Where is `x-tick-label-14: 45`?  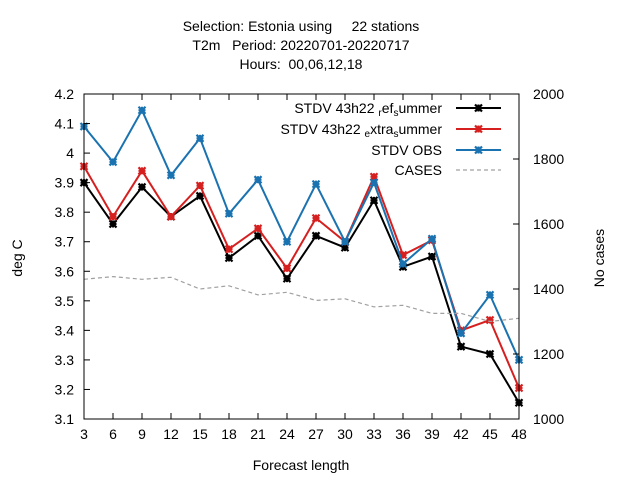 x-tick-label-14: 45 is located at coordinates (490, 434).